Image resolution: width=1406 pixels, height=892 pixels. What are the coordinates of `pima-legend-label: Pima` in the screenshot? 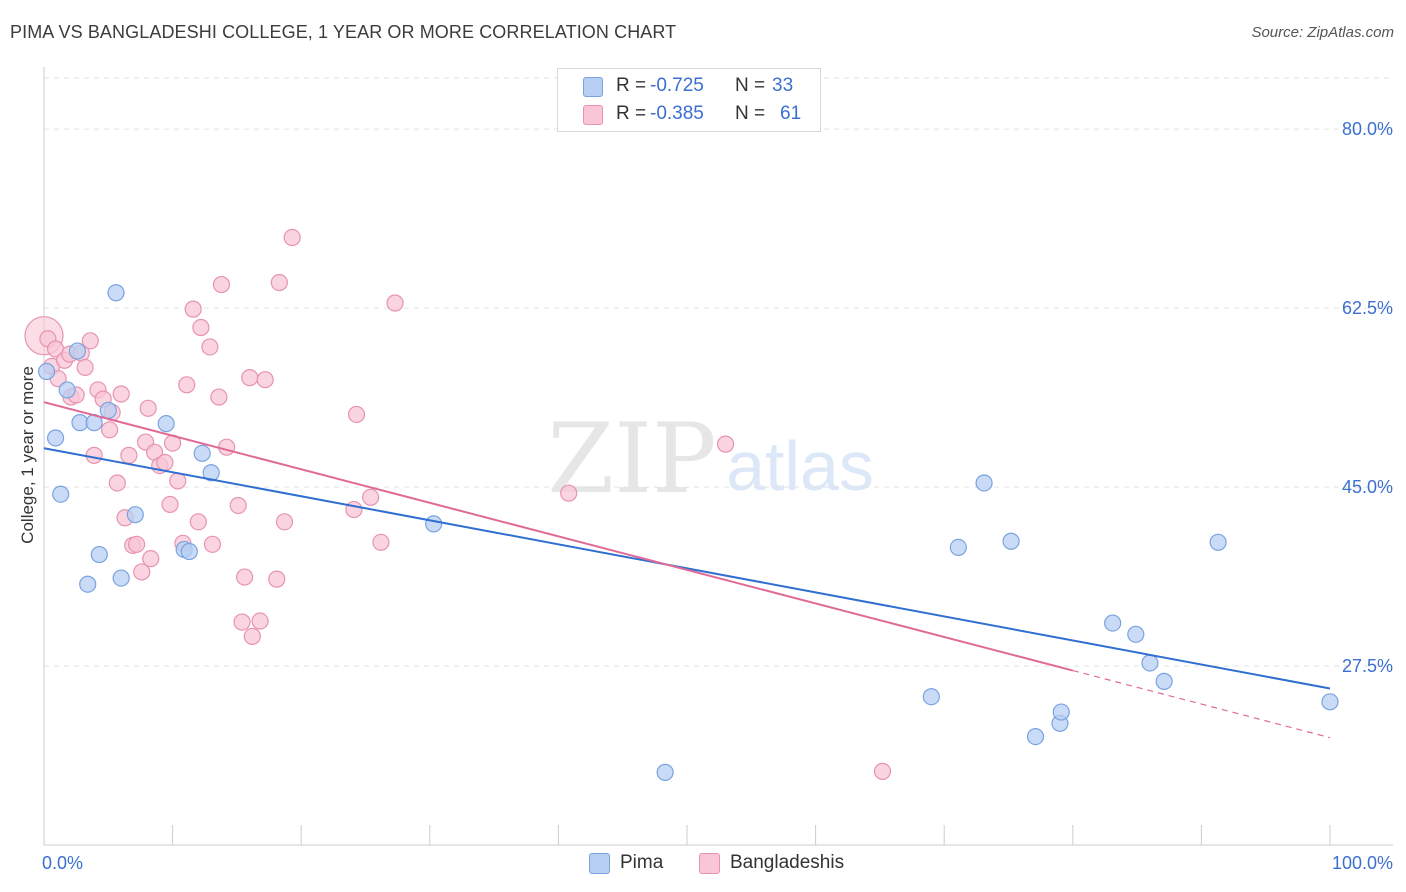 It's located at (642, 862).